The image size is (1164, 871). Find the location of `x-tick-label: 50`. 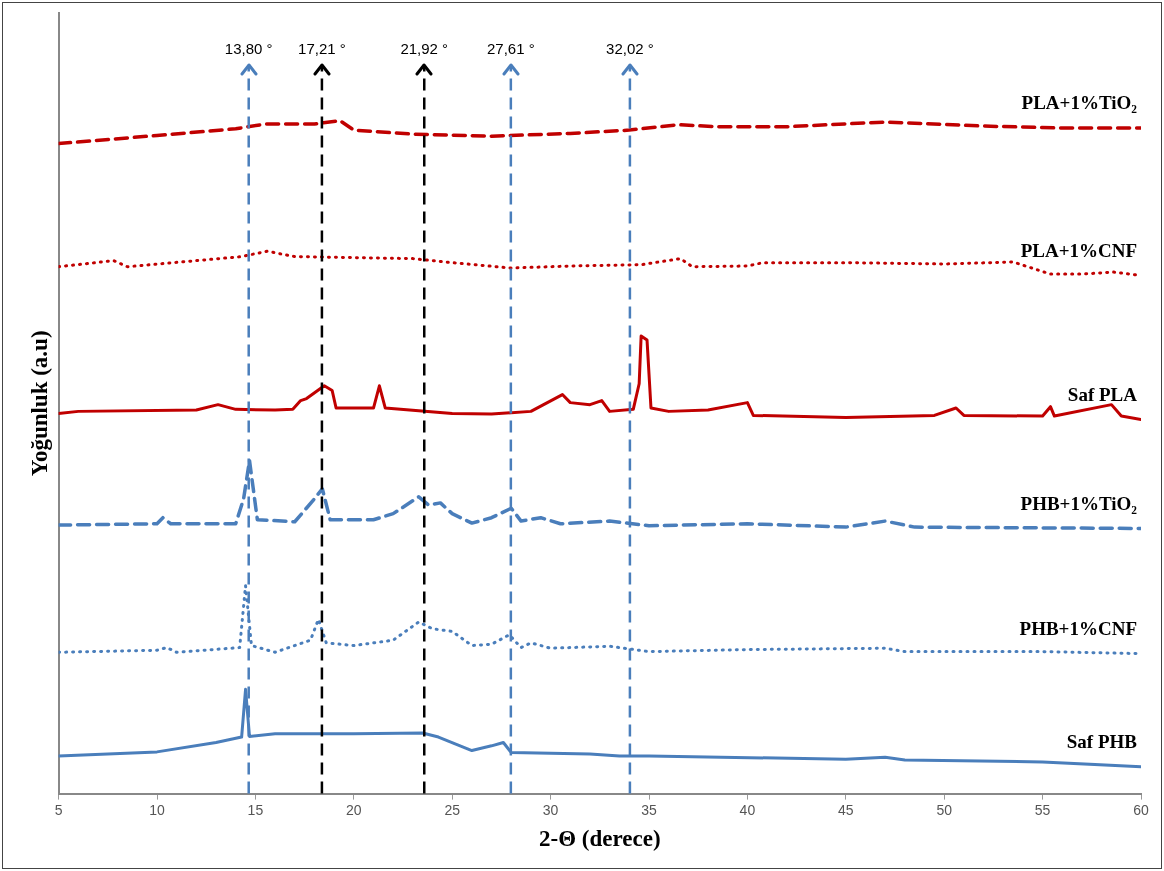

x-tick-label: 50 is located at coordinates (944, 809).